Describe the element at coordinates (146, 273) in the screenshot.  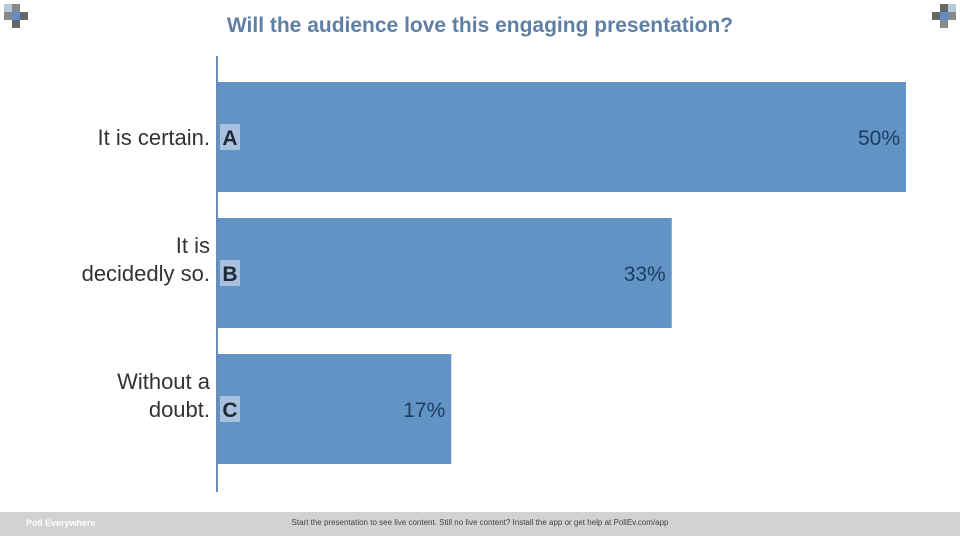
I see `category-label-b-line-2: decidedly so.` at that location.